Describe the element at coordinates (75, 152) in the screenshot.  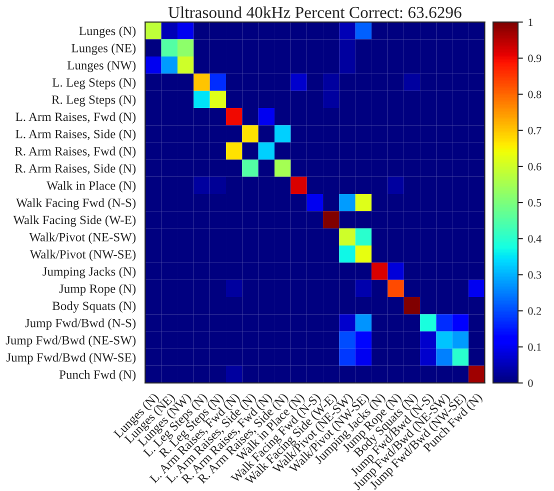
I see `y-tick-label: R. Arm Raises, Fwd (N)` at that location.